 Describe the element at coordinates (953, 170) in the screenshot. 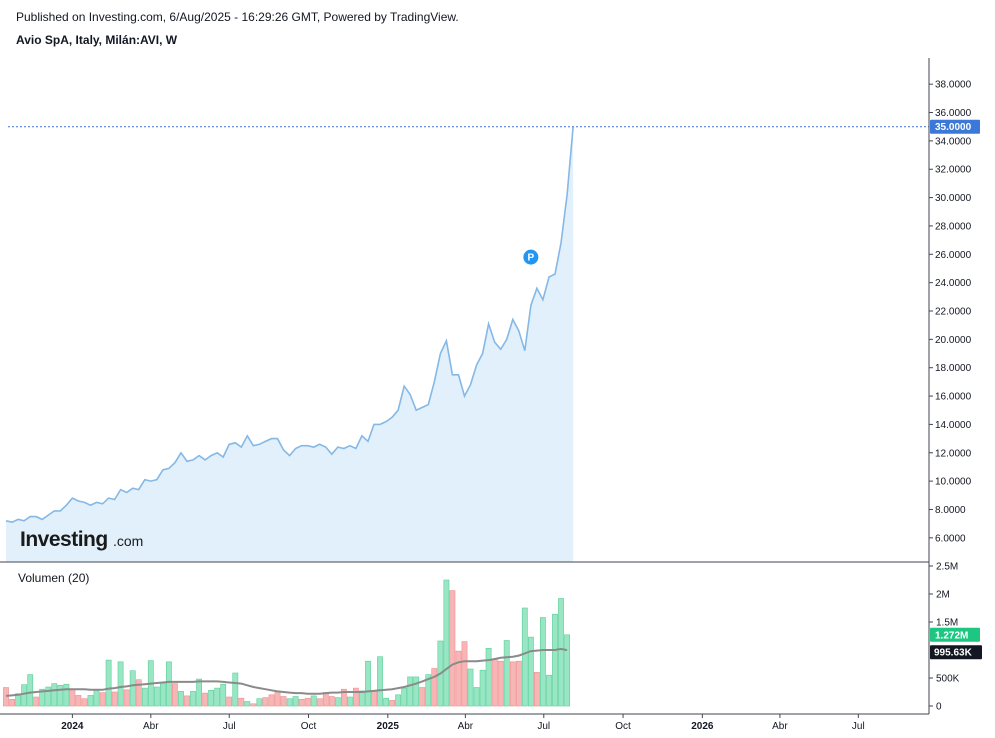

I see `price-y-tick-label: 32.0000` at that location.